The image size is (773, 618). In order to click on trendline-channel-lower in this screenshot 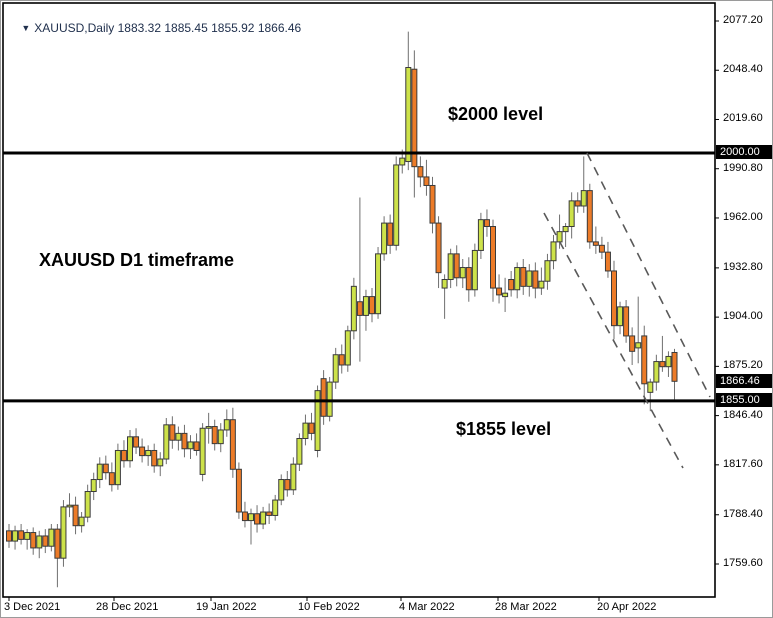, I will do `click(613, 340)`.